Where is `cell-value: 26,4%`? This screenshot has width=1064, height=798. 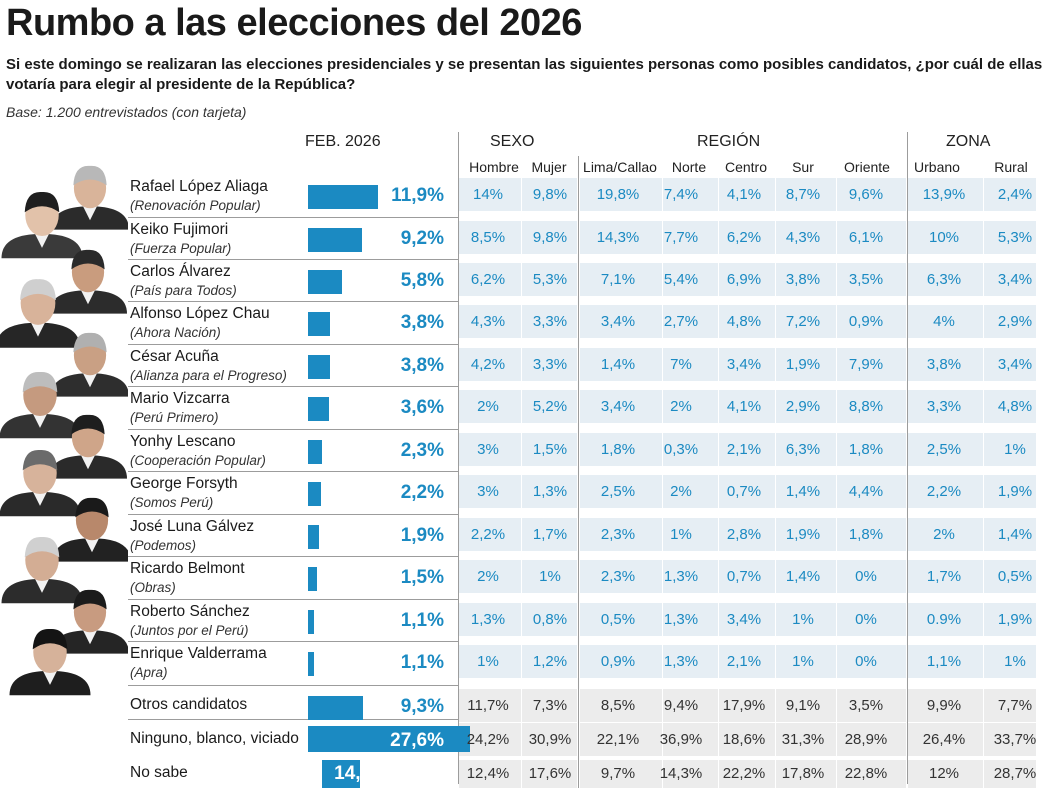
cell-value: 26,4% is located at coordinates (944, 739).